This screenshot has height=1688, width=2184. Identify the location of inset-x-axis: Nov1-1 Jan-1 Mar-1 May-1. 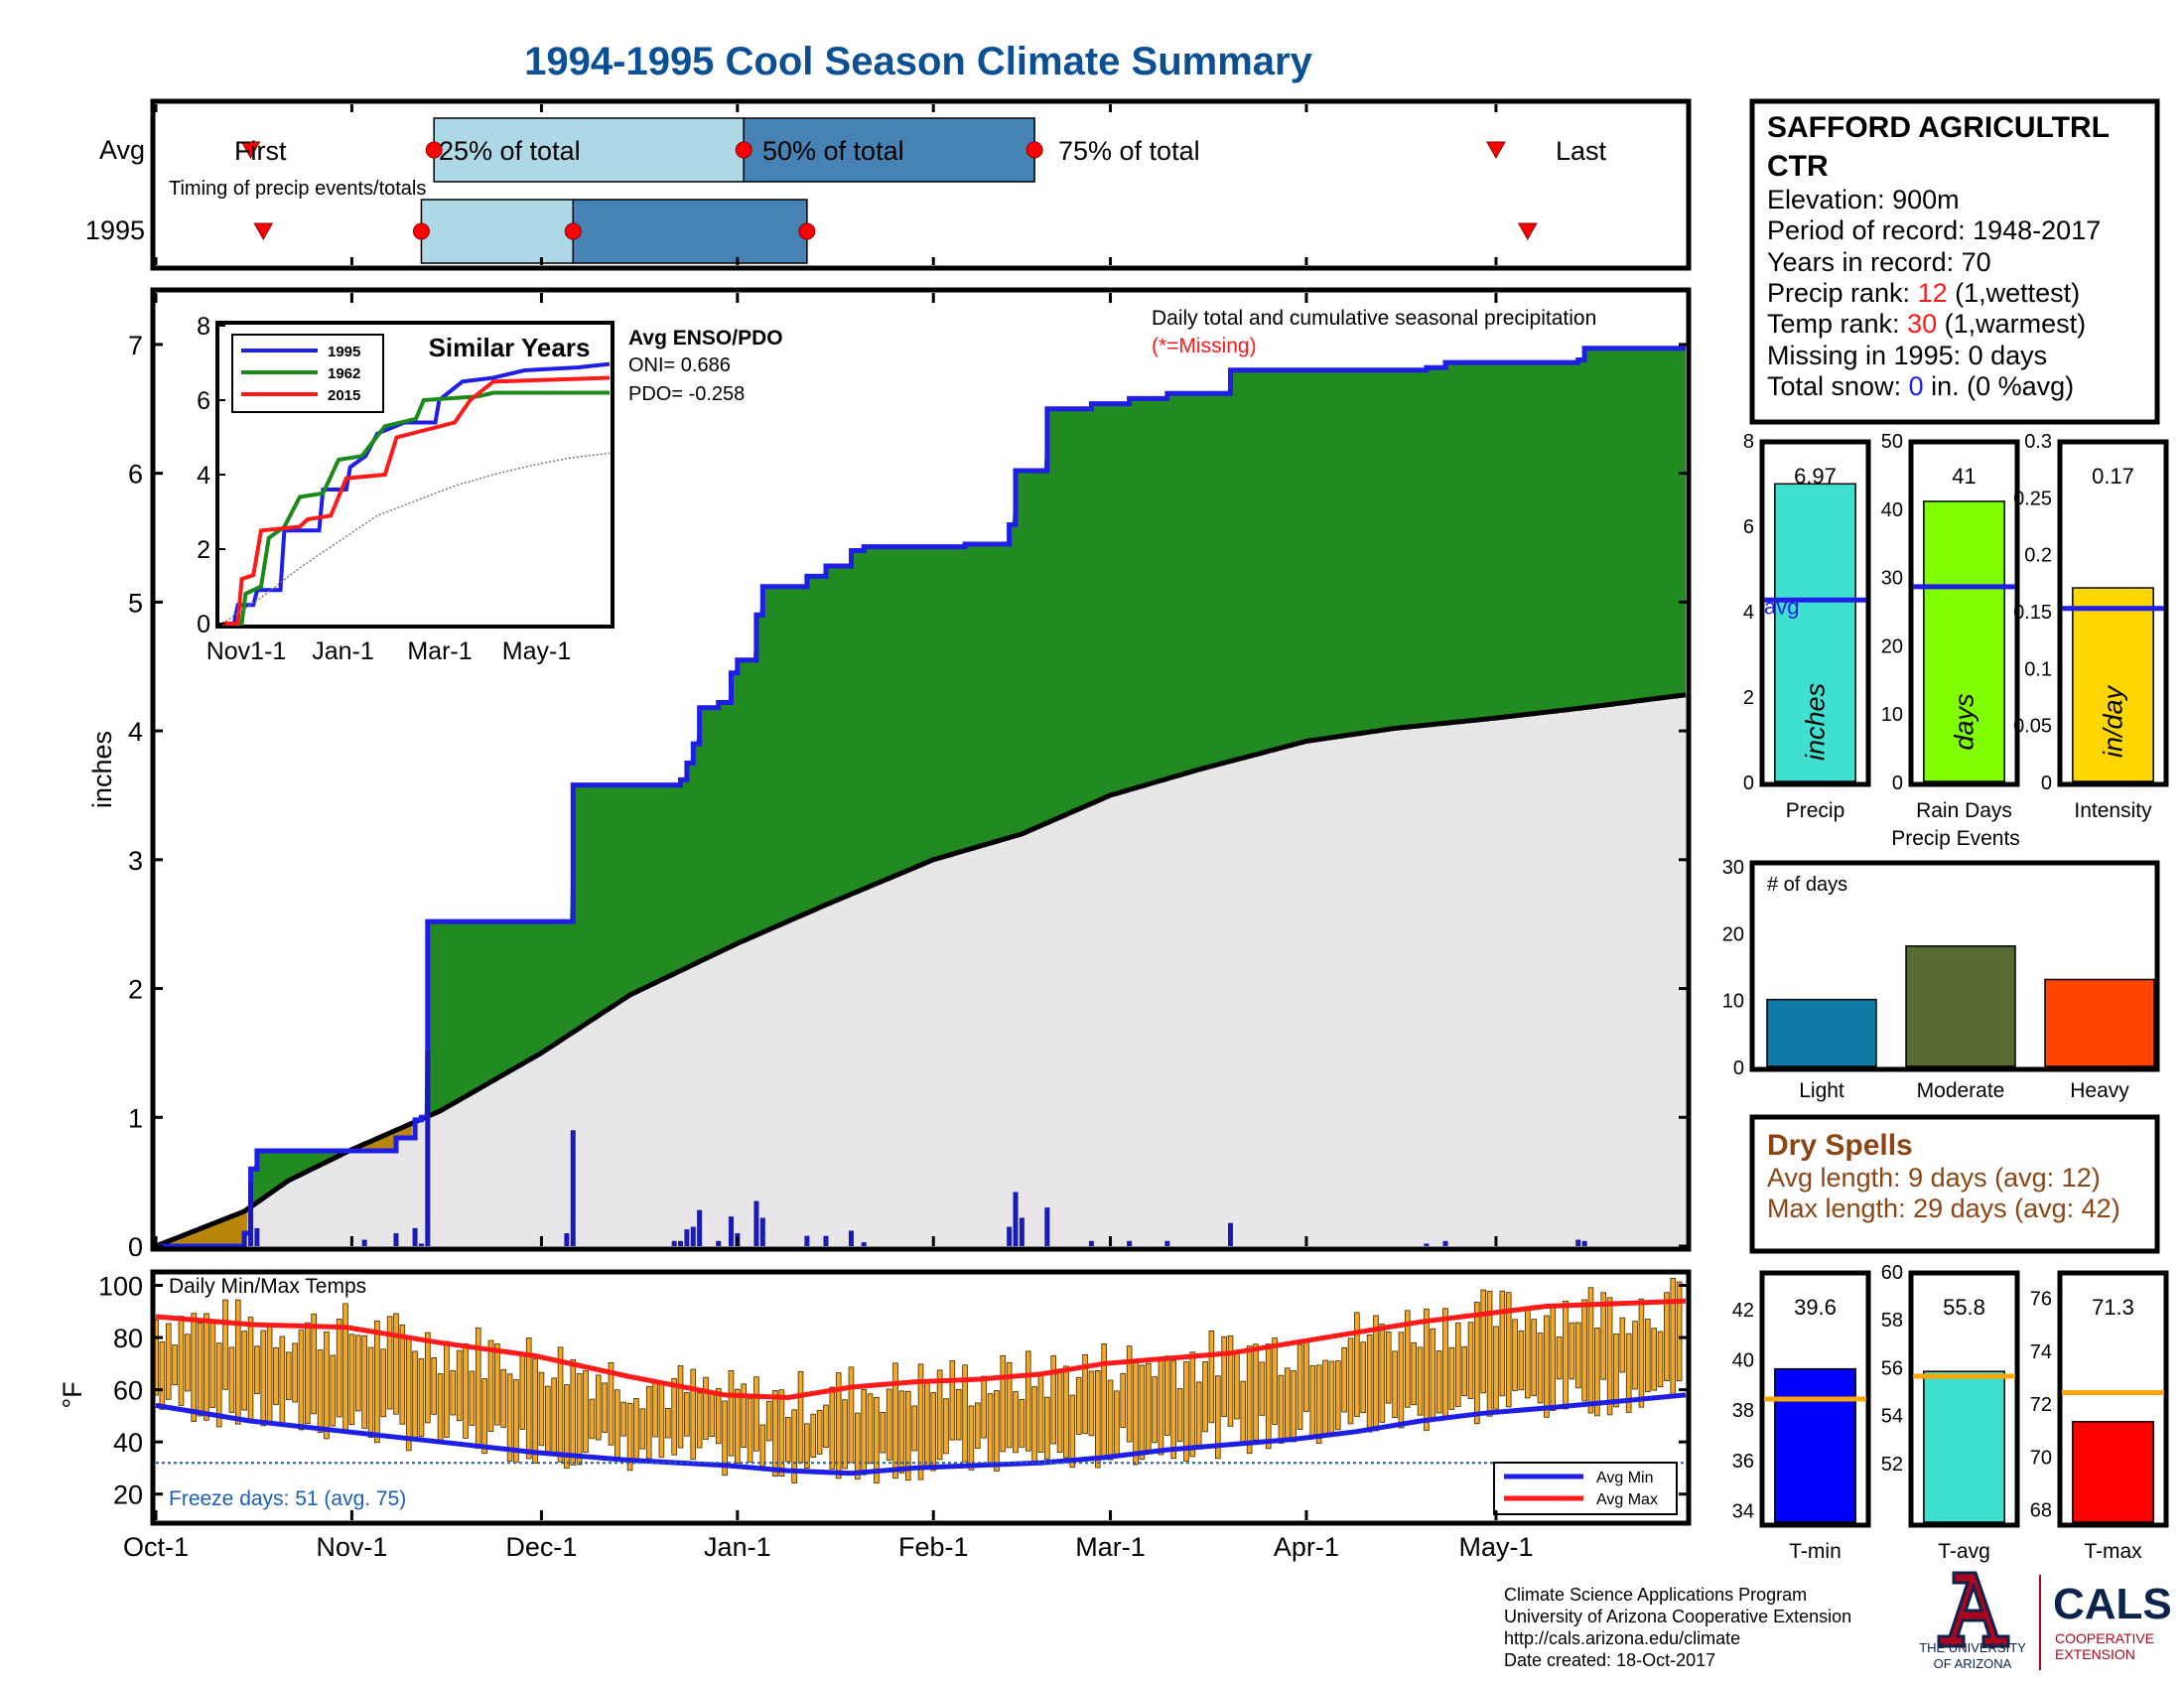
(389, 651).